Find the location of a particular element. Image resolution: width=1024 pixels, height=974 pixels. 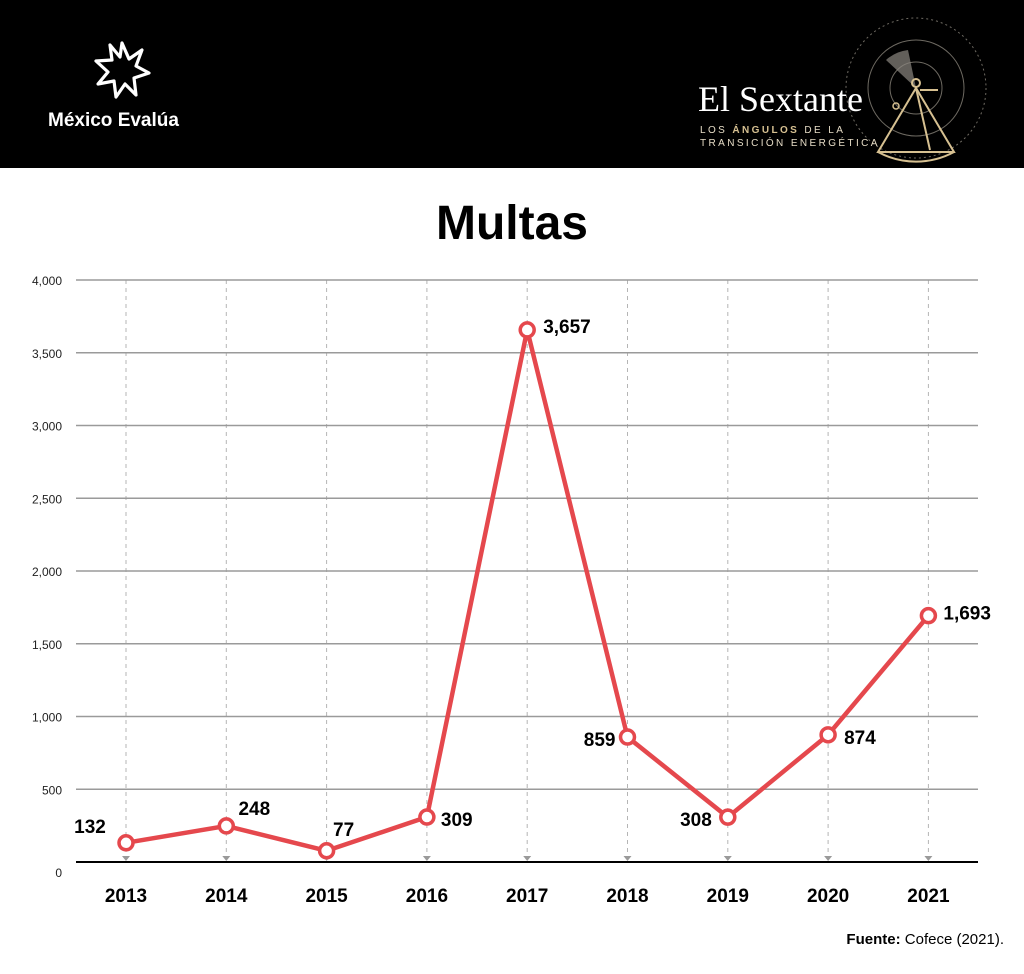

source-note: Fuente: Cofece (2021). is located at coordinates (925, 939).